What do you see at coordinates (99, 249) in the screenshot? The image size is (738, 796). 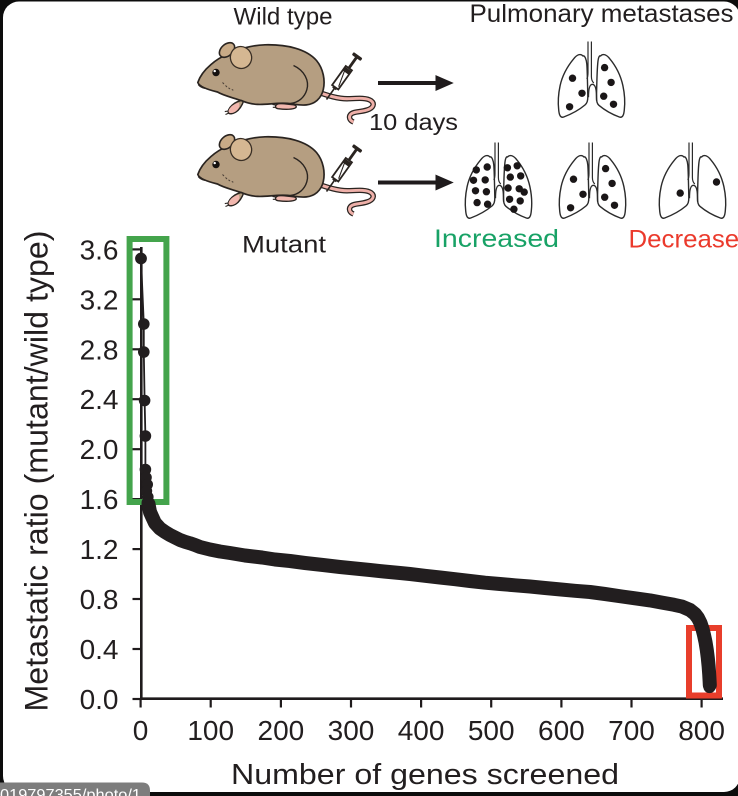 I see `svg-text: 3.6` at bounding box center [99, 249].